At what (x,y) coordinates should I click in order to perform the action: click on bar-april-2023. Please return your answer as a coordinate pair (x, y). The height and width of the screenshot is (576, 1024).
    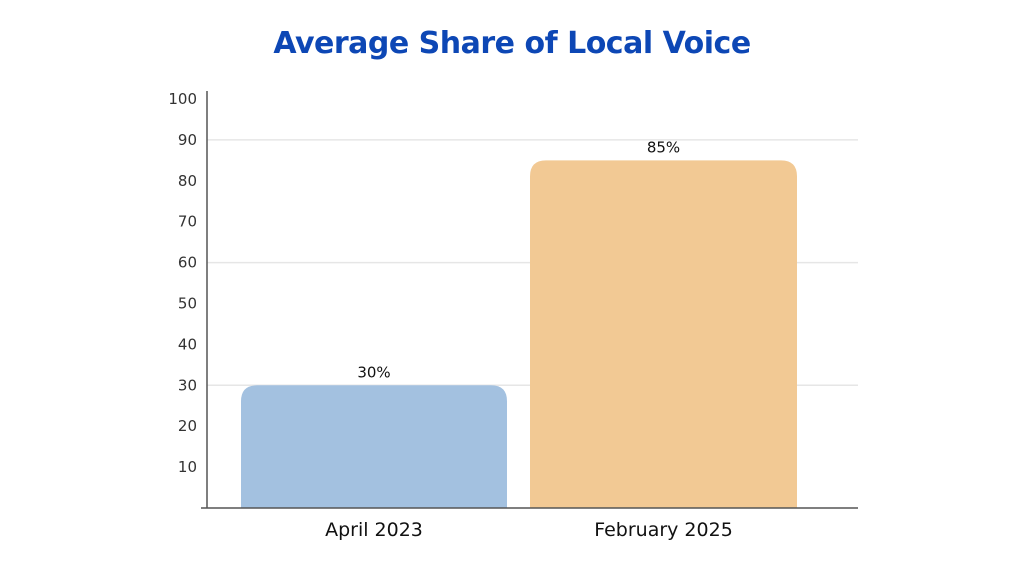
    Looking at the image, I should click on (374, 446).